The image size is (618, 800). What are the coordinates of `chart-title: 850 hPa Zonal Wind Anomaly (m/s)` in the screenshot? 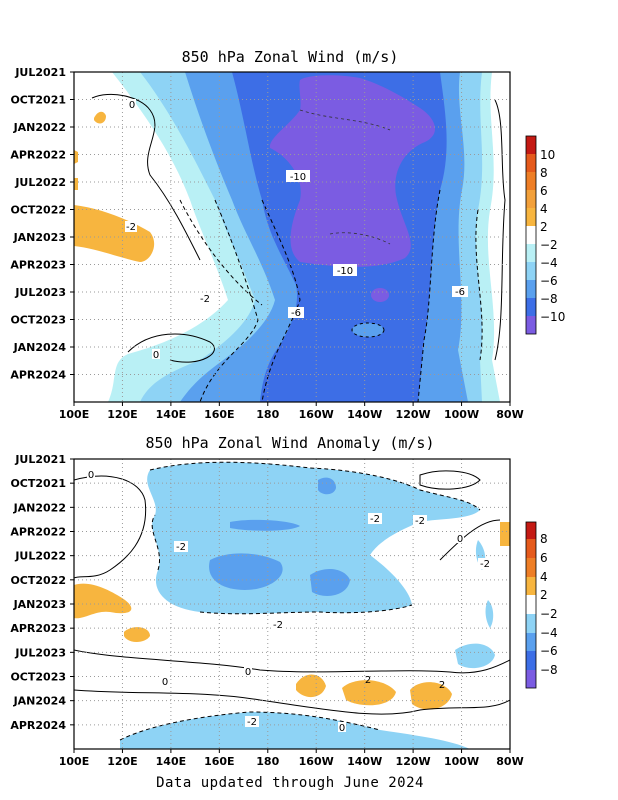 It's located at (290, 443).